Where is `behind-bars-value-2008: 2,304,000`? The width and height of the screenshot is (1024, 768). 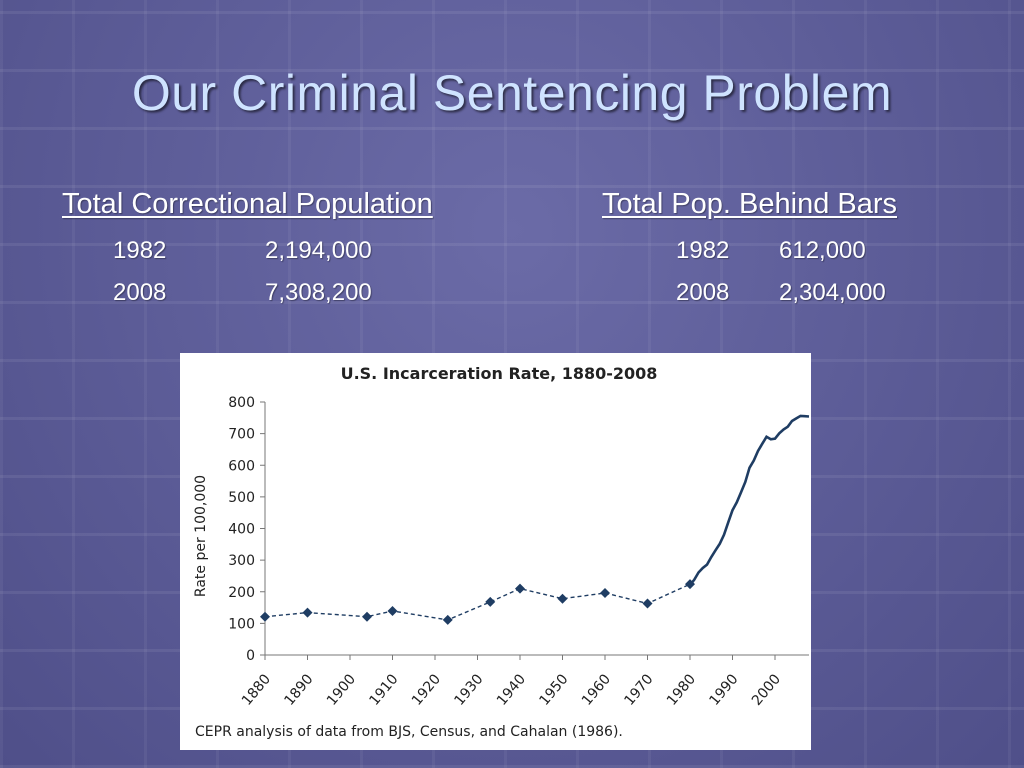
behind-bars-value-2008: 2,304,000 is located at coordinates (832, 292).